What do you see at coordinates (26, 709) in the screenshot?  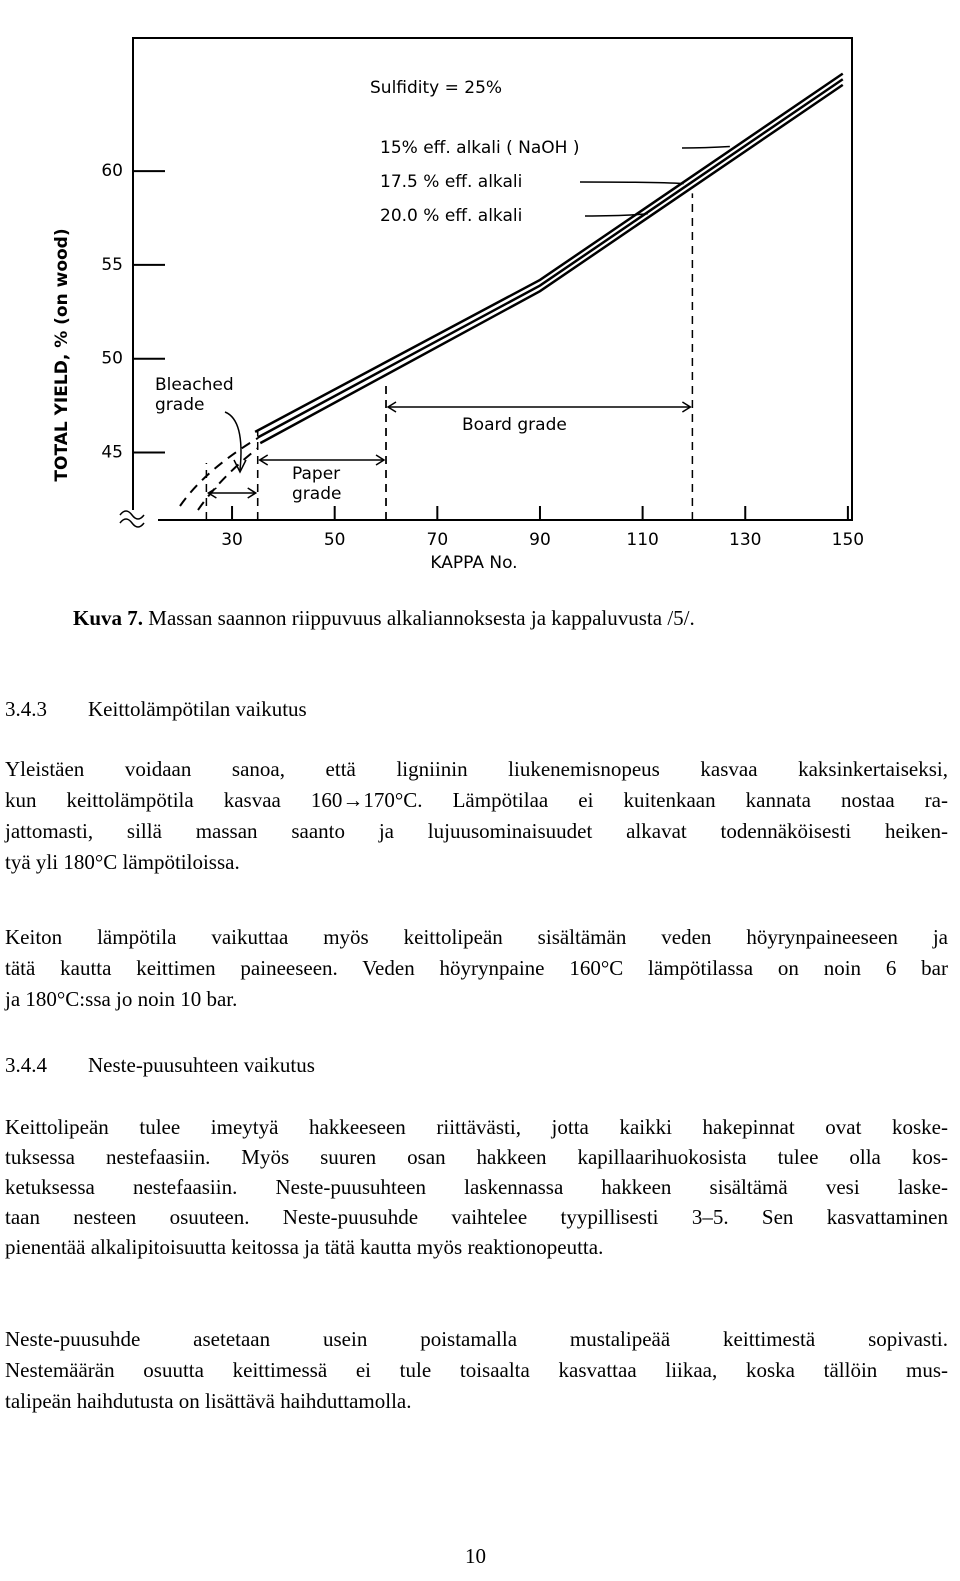 I see `section-number: 3.4.3` at bounding box center [26, 709].